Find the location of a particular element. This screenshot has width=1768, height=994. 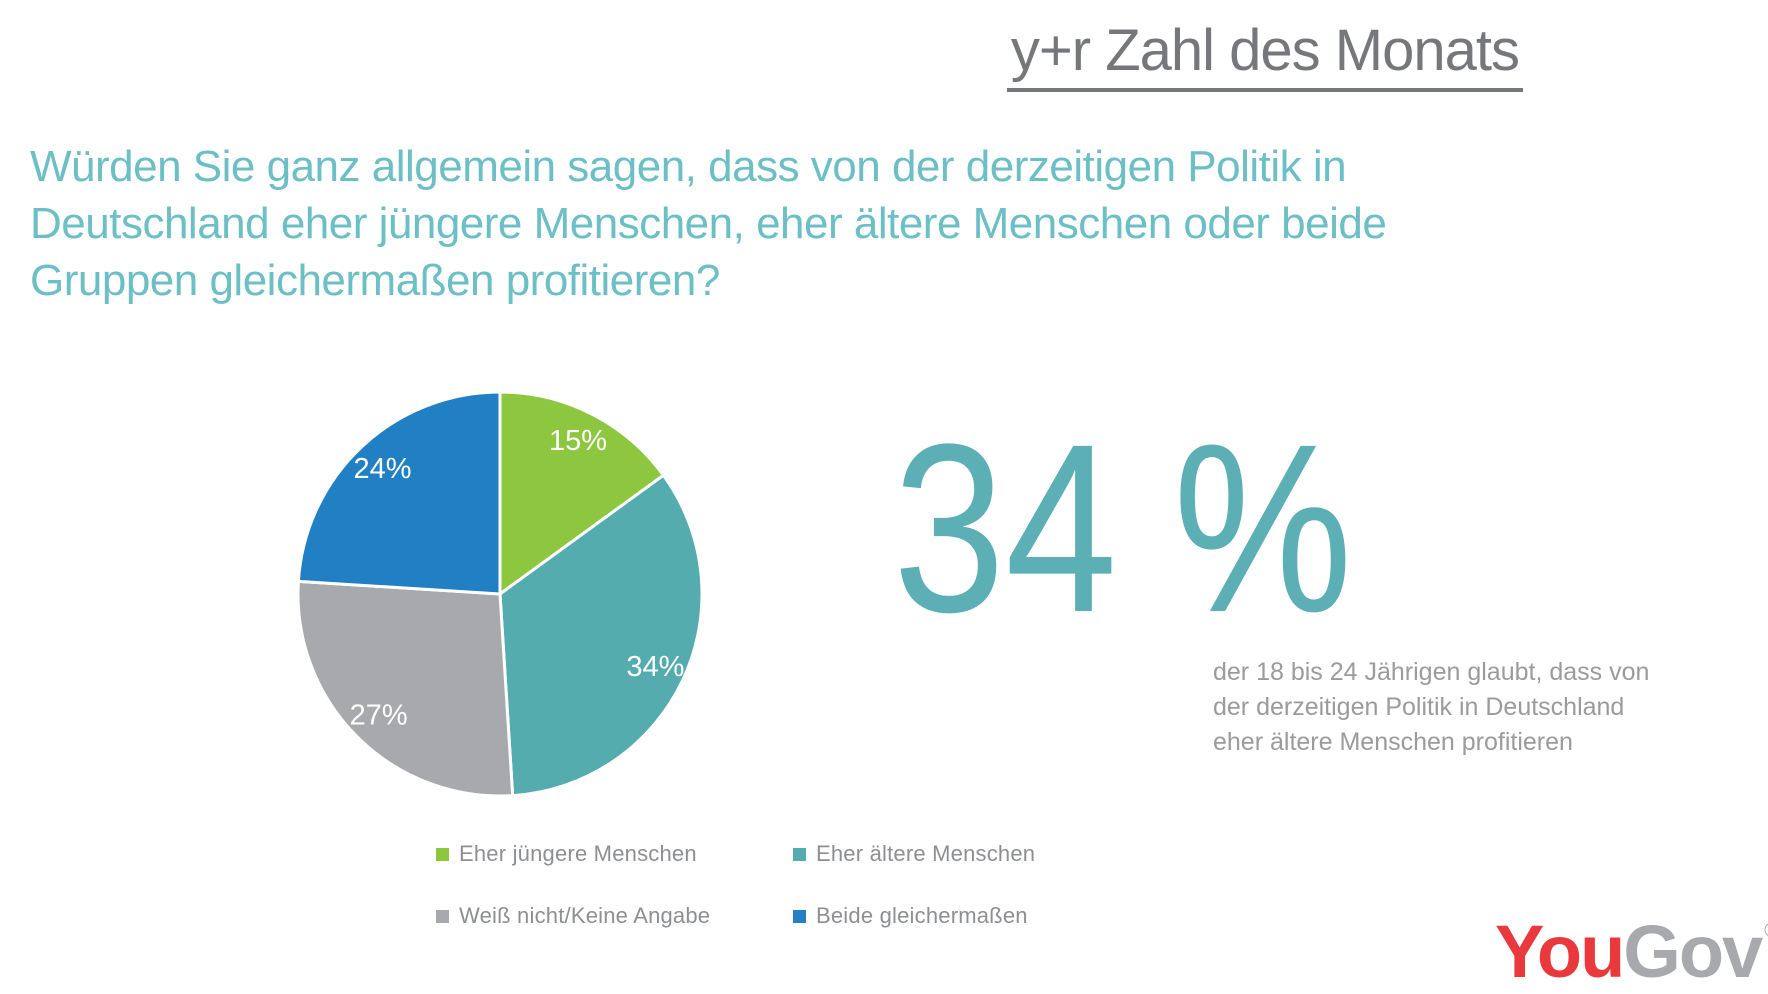

registered-trademark-icon: ® is located at coordinates (1766, 931).